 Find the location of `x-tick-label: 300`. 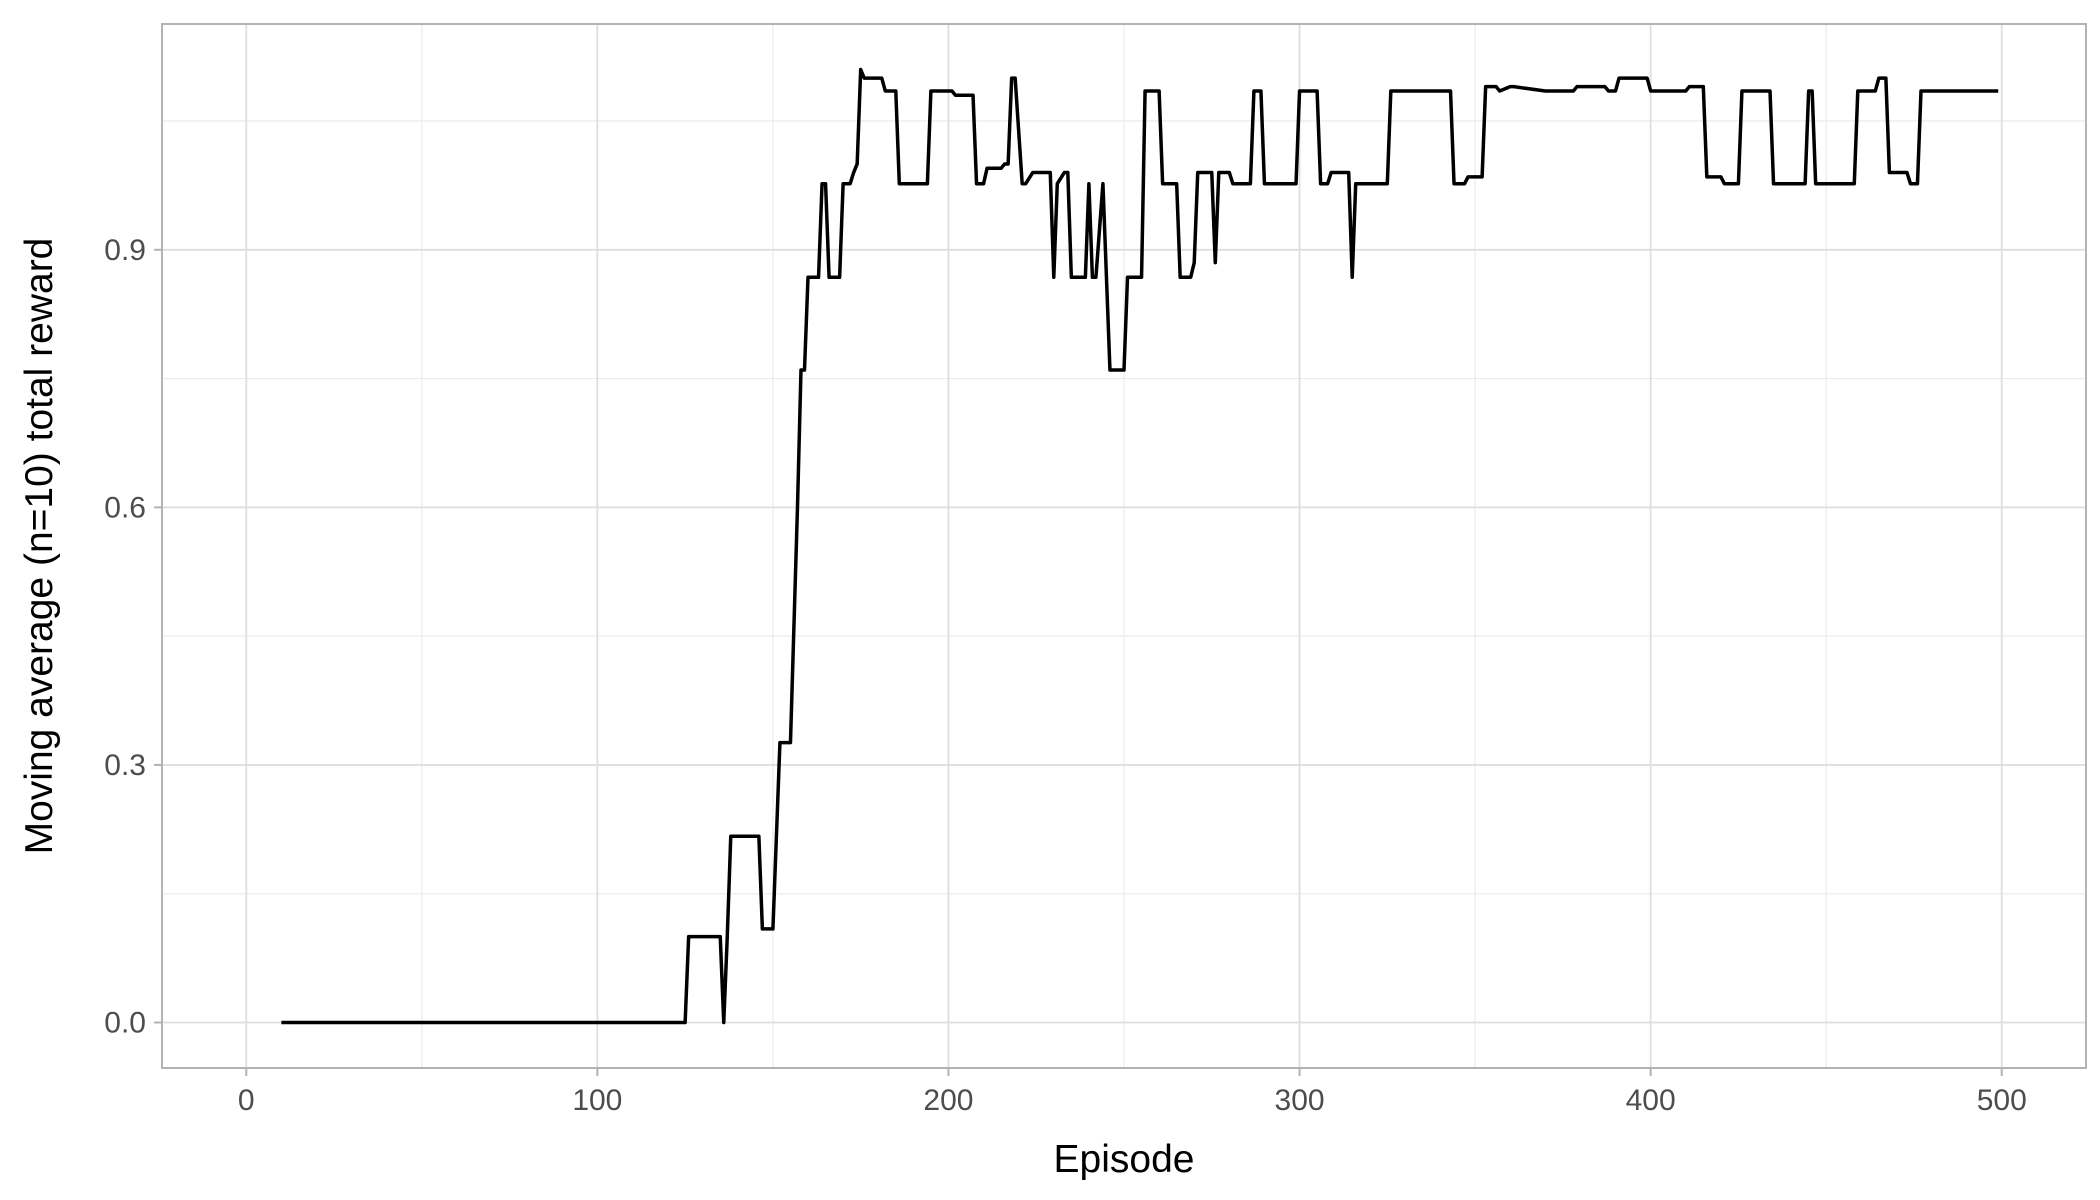

x-tick-label: 300 is located at coordinates (1300, 1100).